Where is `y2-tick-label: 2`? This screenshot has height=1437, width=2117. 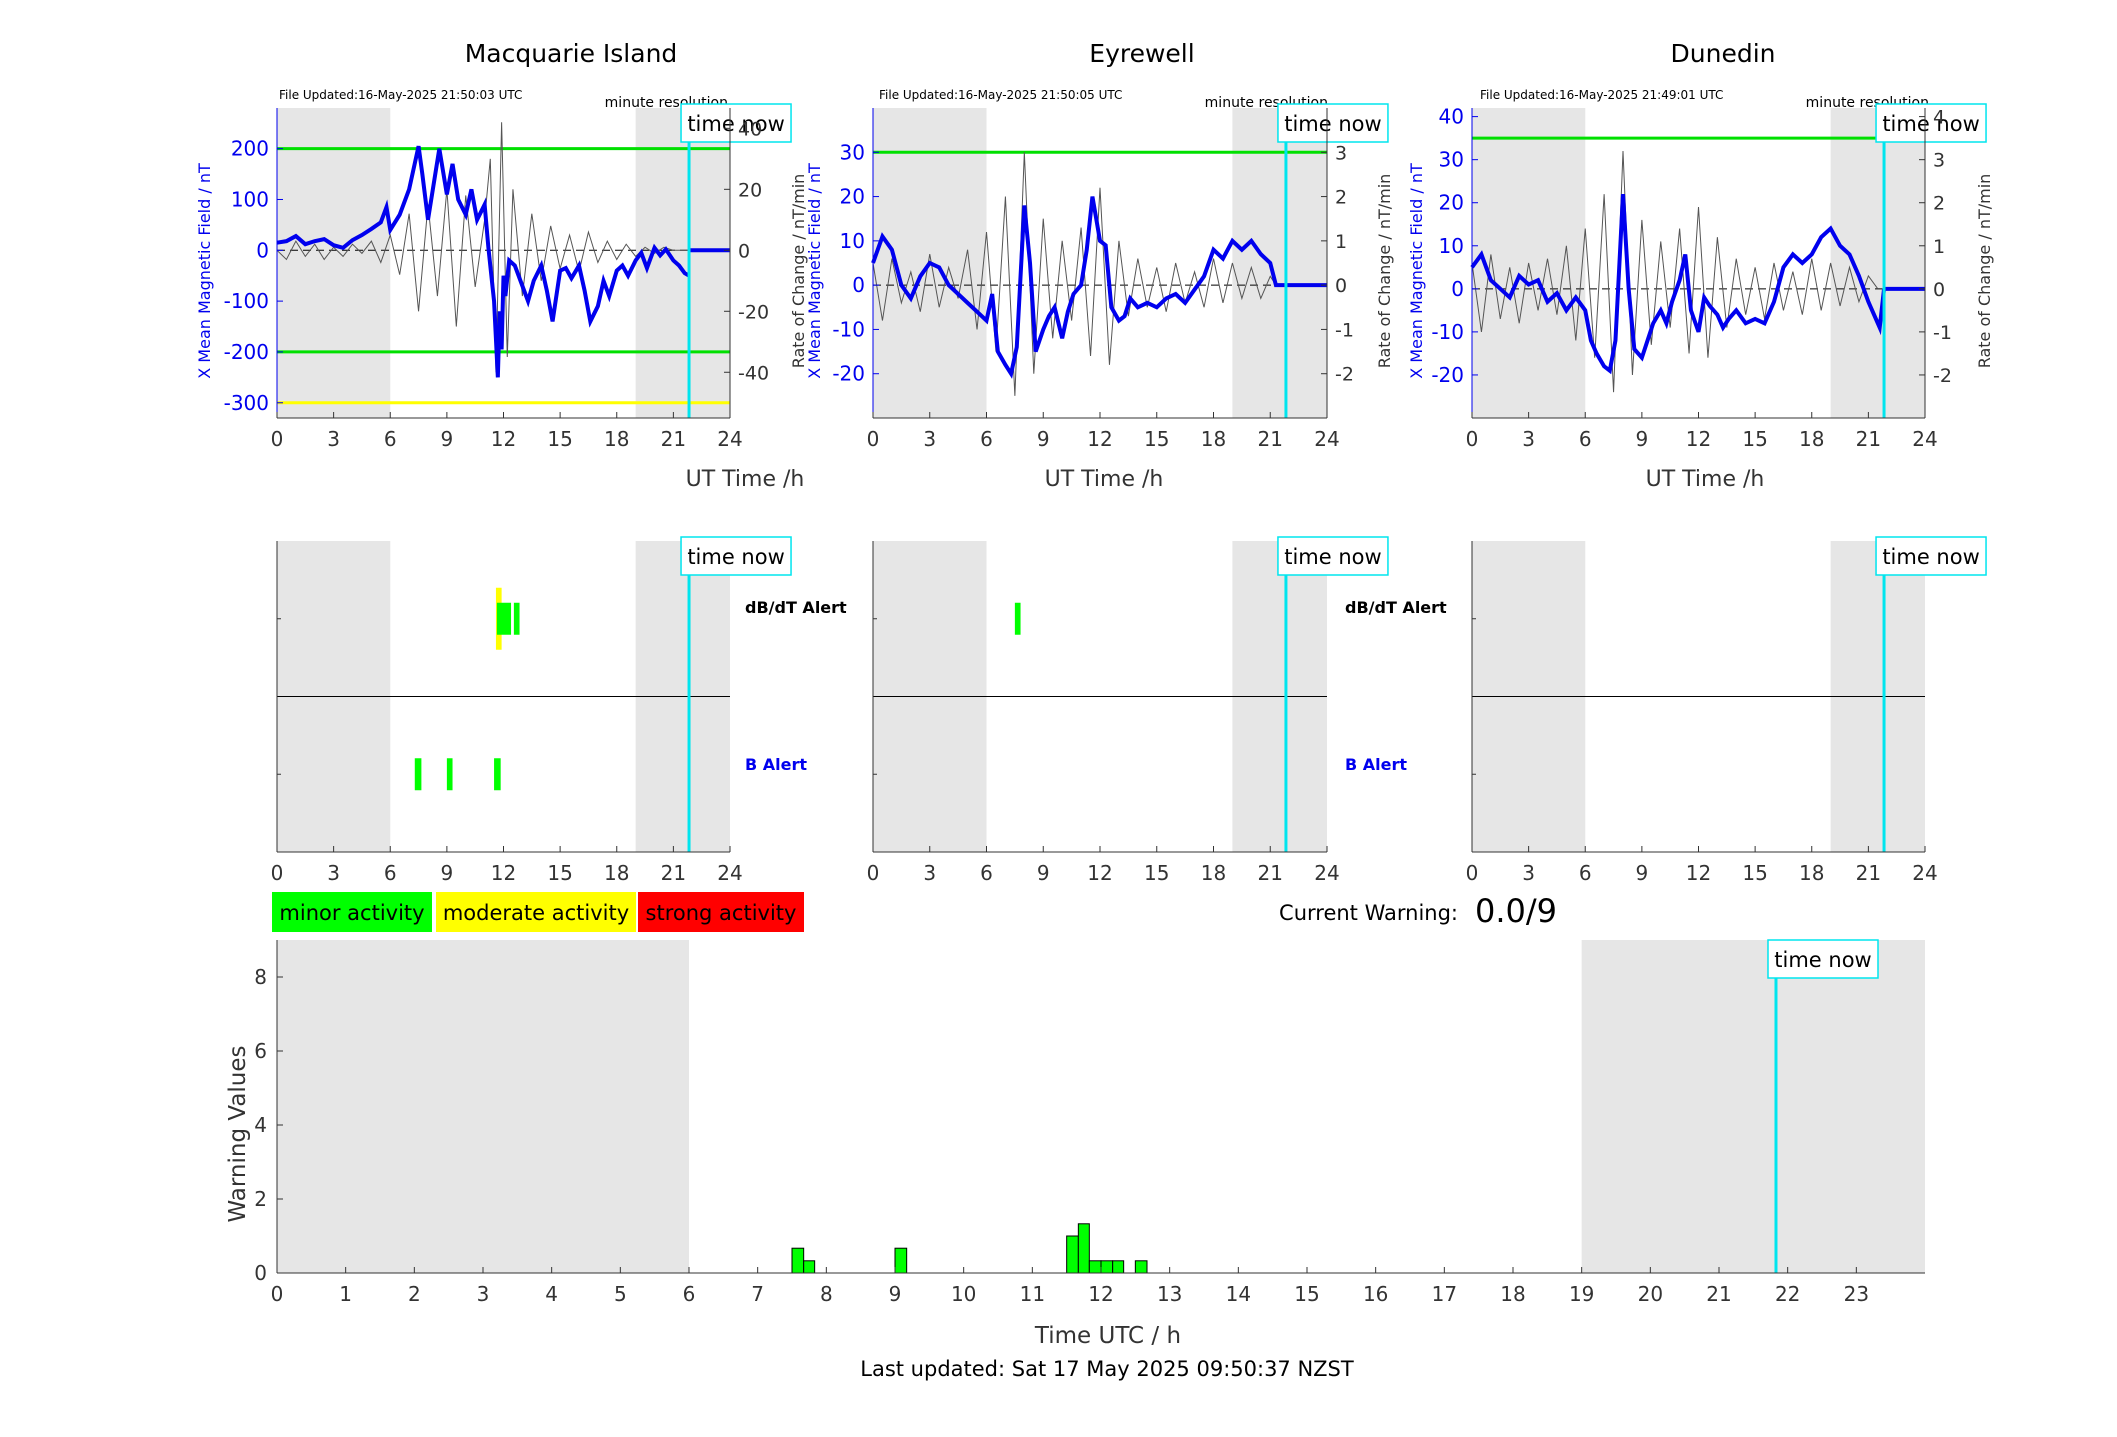 y2-tick-label: 2 is located at coordinates (1939, 204).